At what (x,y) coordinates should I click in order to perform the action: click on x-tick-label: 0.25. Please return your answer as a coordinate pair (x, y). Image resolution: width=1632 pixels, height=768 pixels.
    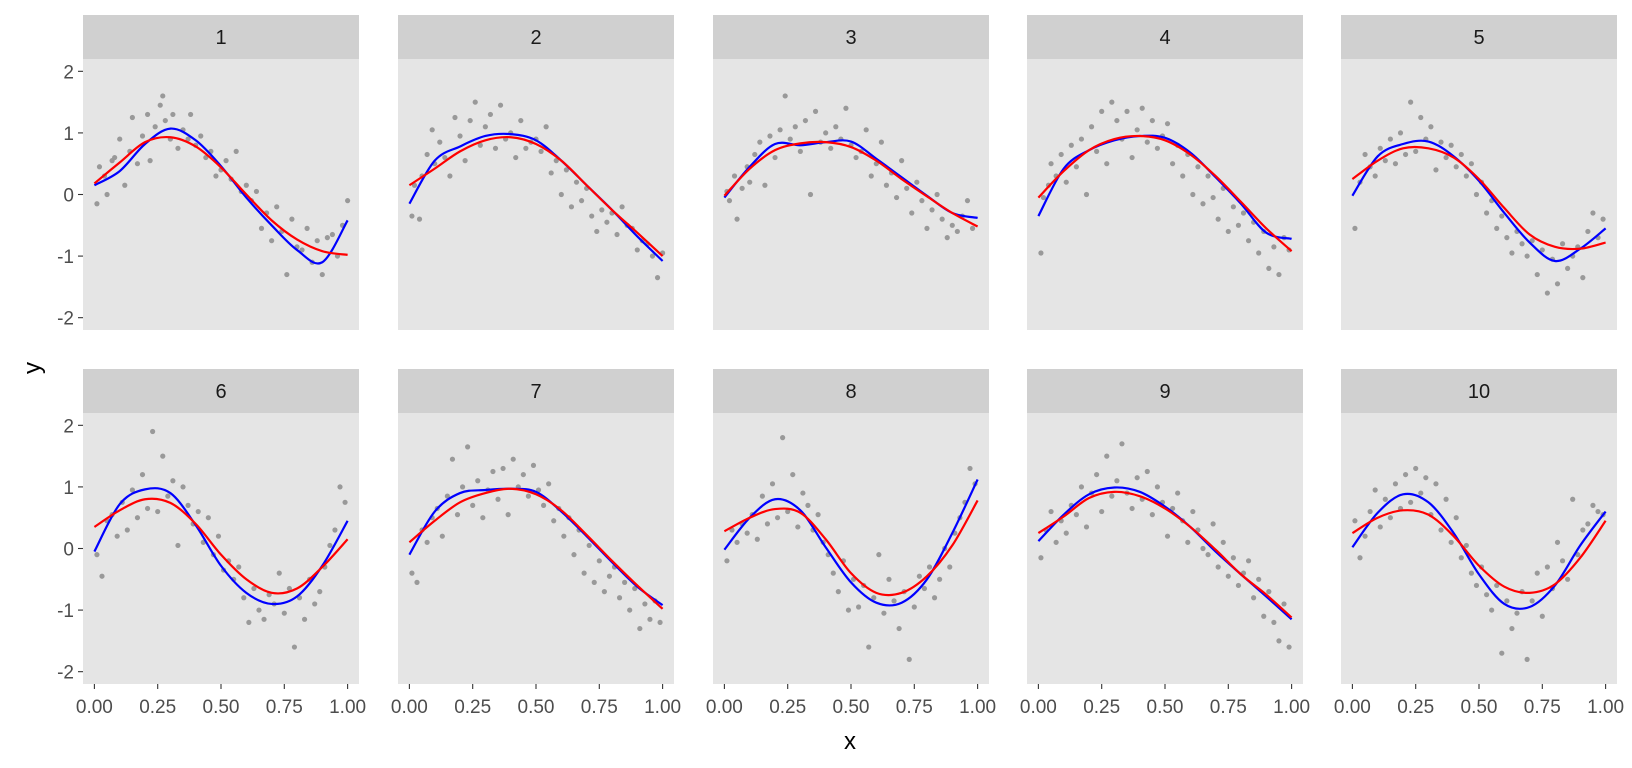
    Looking at the image, I should click on (157, 707).